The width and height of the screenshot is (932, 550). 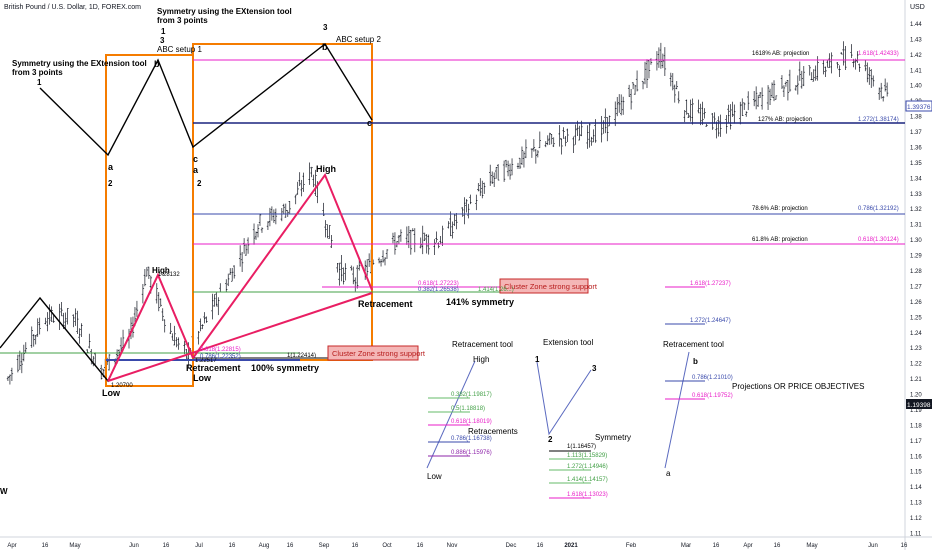 What do you see at coordinates (110, 183) in the screenshot?
I see `label-2-left: 2` at bounding box center [110, 183].